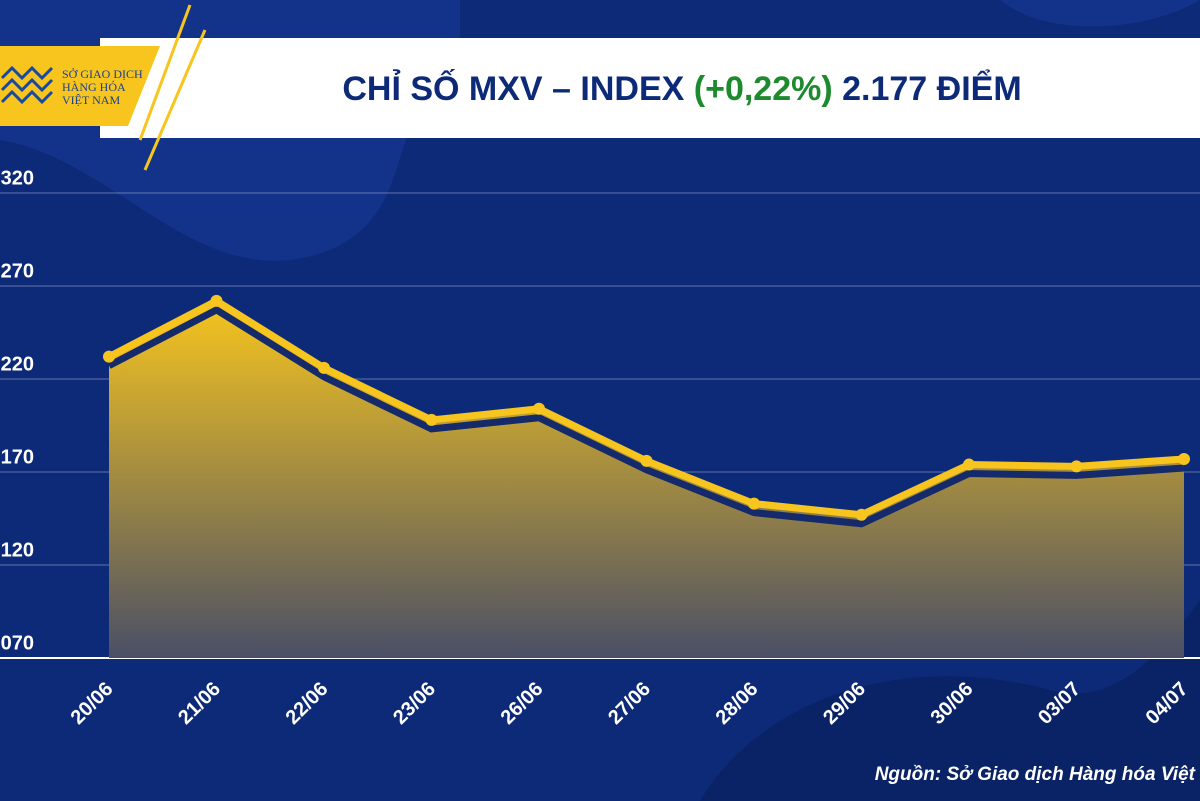 Image resolution: width=1200 pixels, height=801 pixels. I want to click on logo-text: SỞ GIAO DỊCH, so click(102, 74).